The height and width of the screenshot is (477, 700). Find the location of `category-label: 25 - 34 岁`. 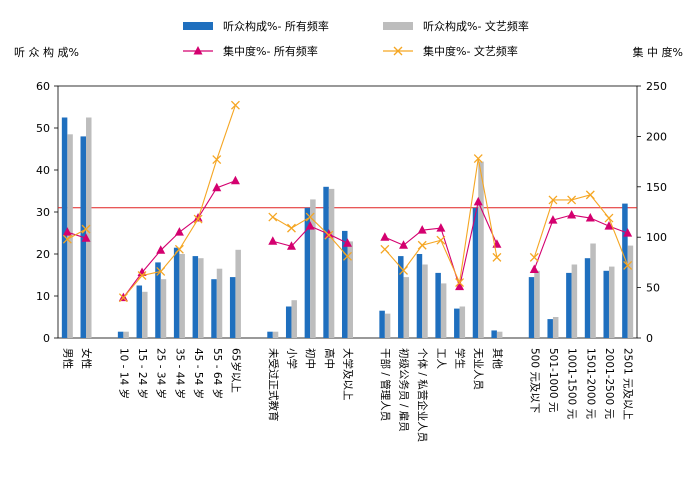

category-label: 25 - 34 岁 is located at coordinates (161, 373).